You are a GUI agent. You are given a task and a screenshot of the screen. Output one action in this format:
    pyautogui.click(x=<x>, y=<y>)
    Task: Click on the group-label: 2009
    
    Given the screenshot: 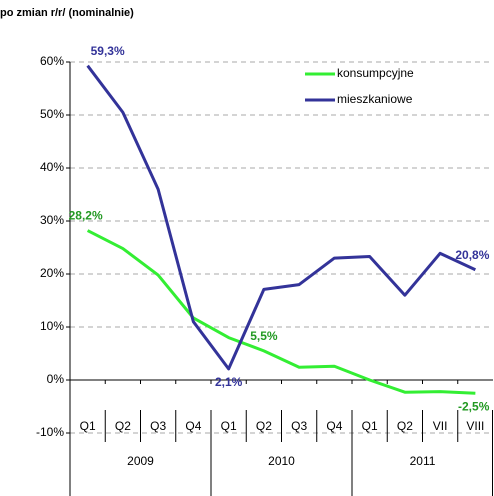 What is the action you would take?
    pyautogui.click(x=140, y=461)
    